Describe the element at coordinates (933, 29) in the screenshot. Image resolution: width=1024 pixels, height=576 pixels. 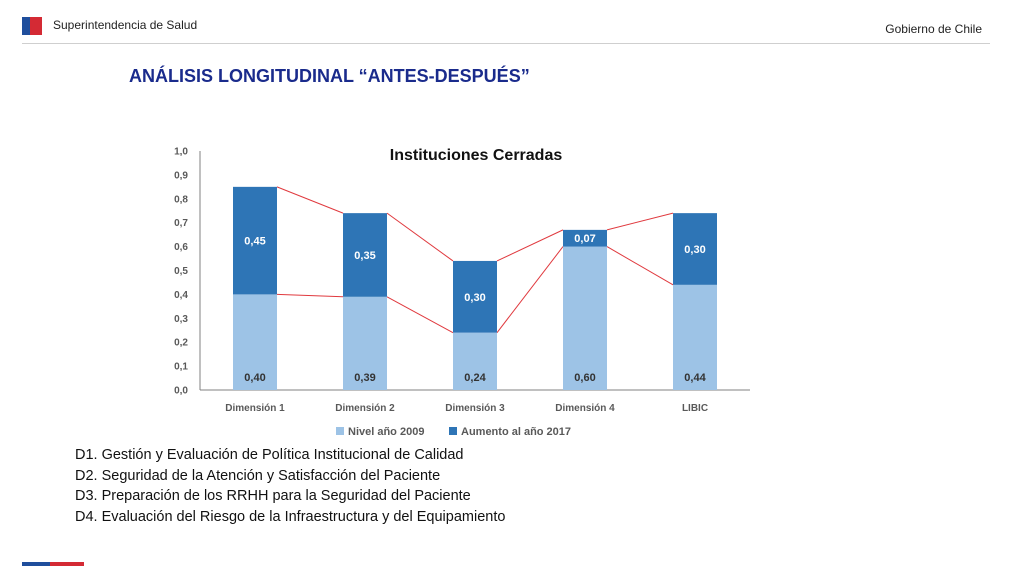
I see `gov-label: Gobierno de Chile` at that location.